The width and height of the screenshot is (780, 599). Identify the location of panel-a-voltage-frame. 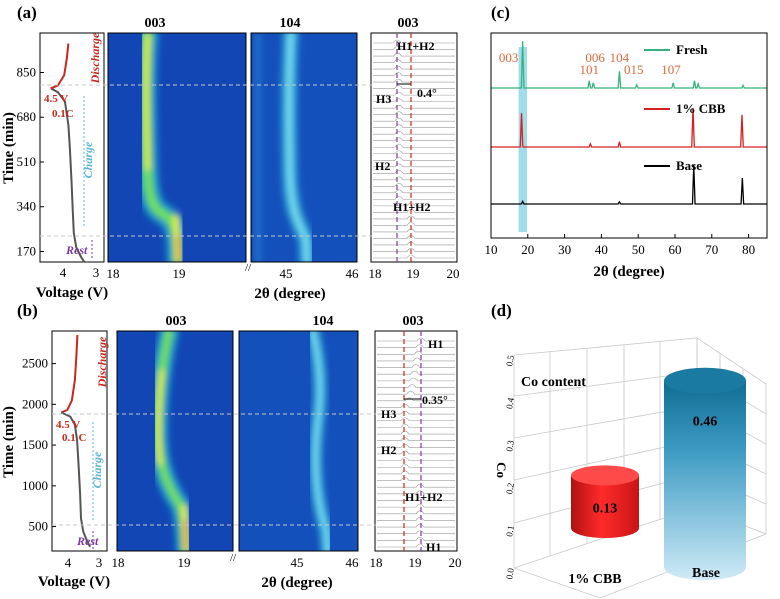
(72, 147).